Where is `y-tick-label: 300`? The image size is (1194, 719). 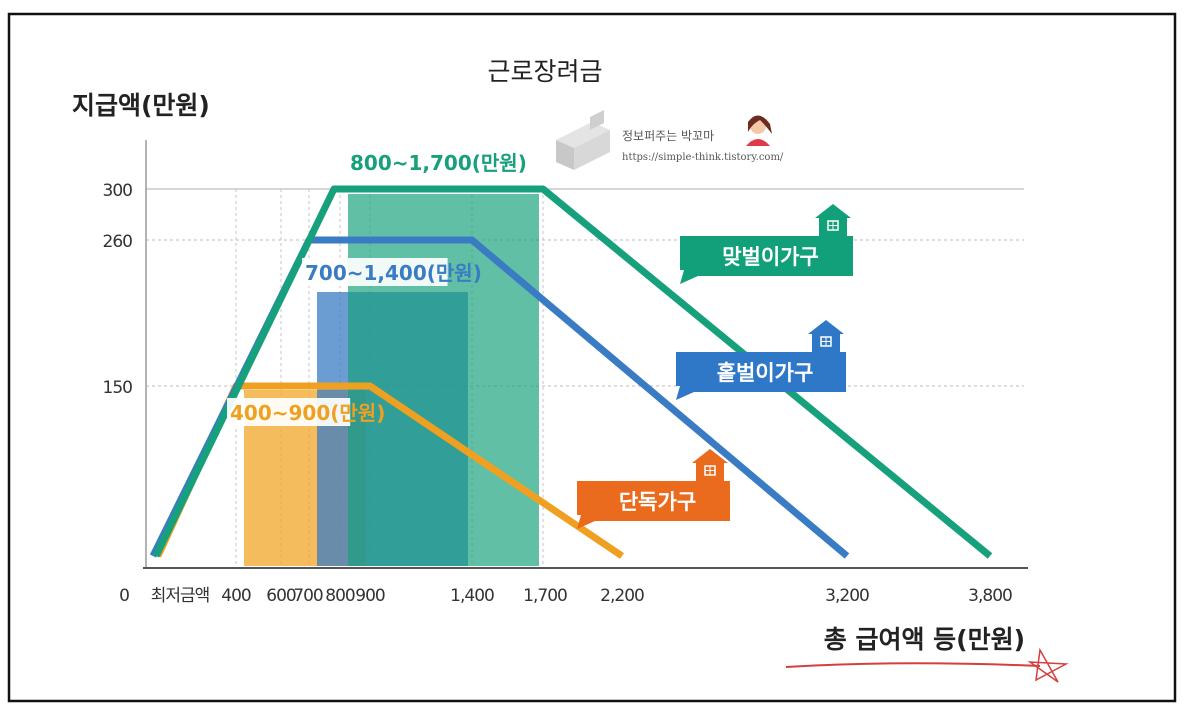
y-tick-label: 300 is located at coordinates (118, 191).